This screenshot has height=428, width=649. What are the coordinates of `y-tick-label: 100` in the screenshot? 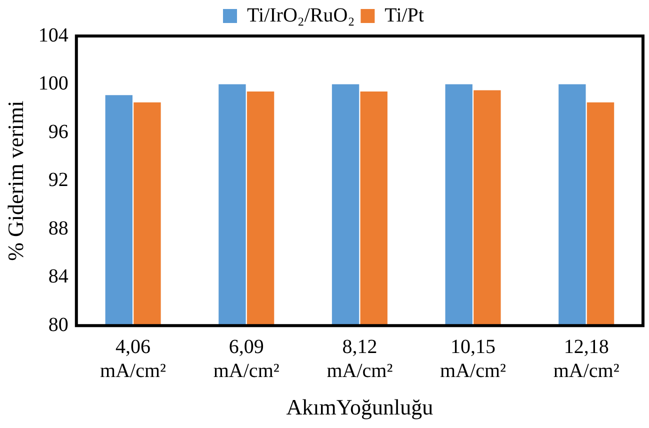 It's located at (53, 83).